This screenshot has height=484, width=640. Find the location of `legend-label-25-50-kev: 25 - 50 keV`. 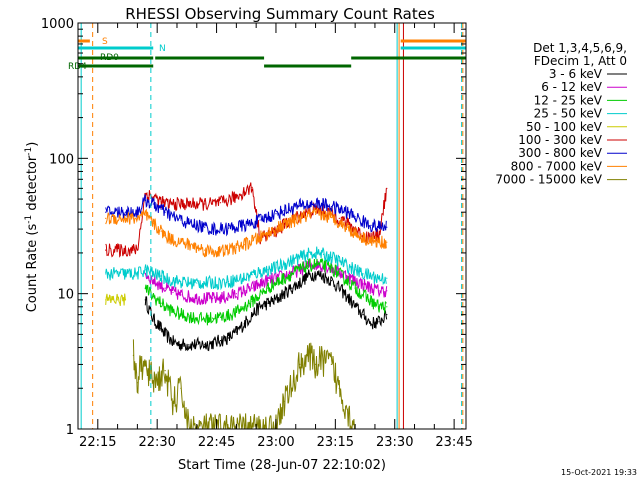

legend-label-25-50-kev: 25 - 50 keV is located at coordinates (568, 114).